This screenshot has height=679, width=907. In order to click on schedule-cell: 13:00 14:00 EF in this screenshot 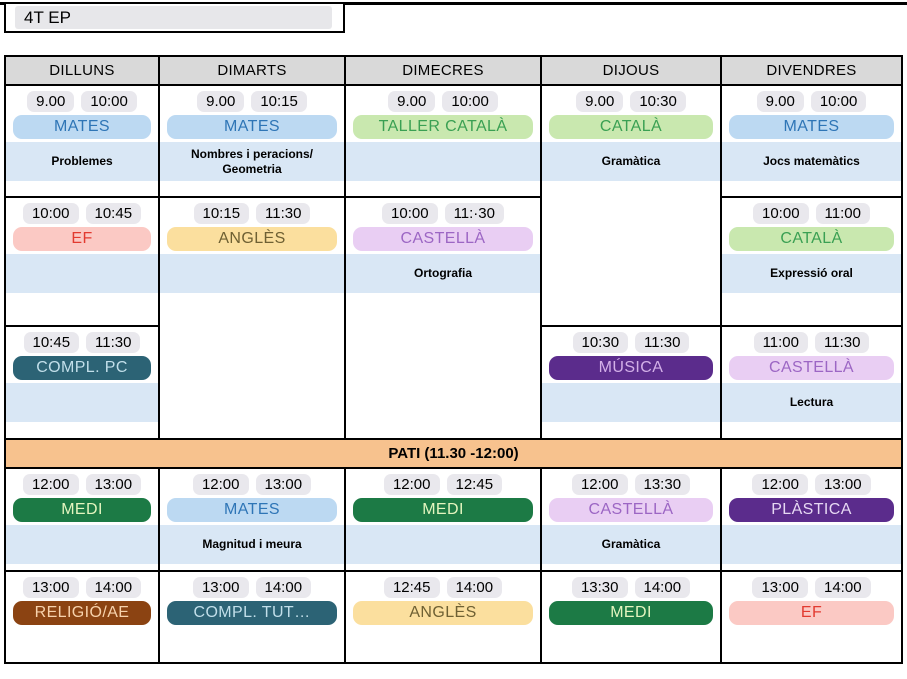, I will do `click(811, 617)`.